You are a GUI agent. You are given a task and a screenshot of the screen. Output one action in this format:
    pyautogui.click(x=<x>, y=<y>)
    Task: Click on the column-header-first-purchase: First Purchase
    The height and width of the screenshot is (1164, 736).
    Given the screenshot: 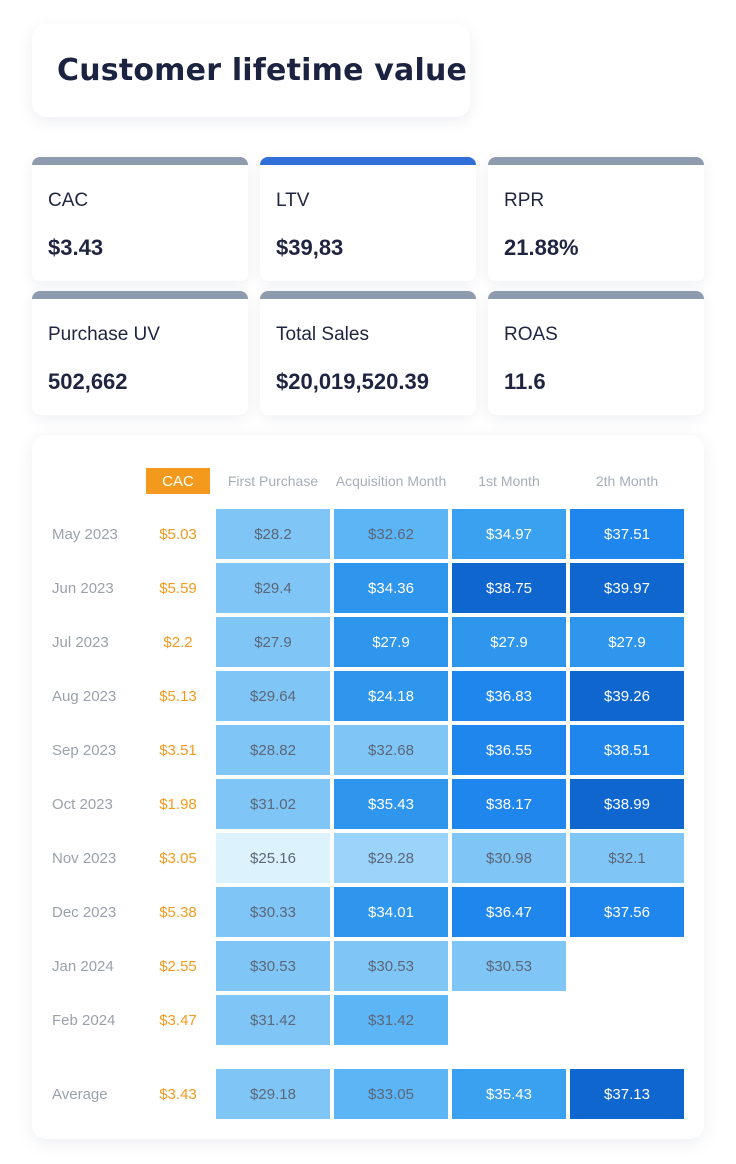 What is the action you would take?
    pyautogui.click(x=273, y=481)
    